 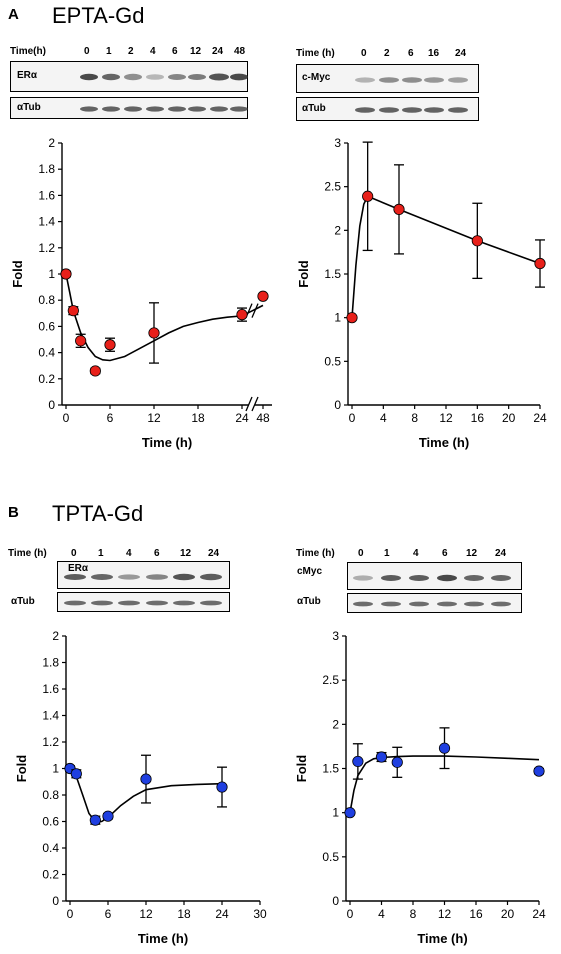 I want to click on blot-time-label: Time(h), so click(x=28, y=51).